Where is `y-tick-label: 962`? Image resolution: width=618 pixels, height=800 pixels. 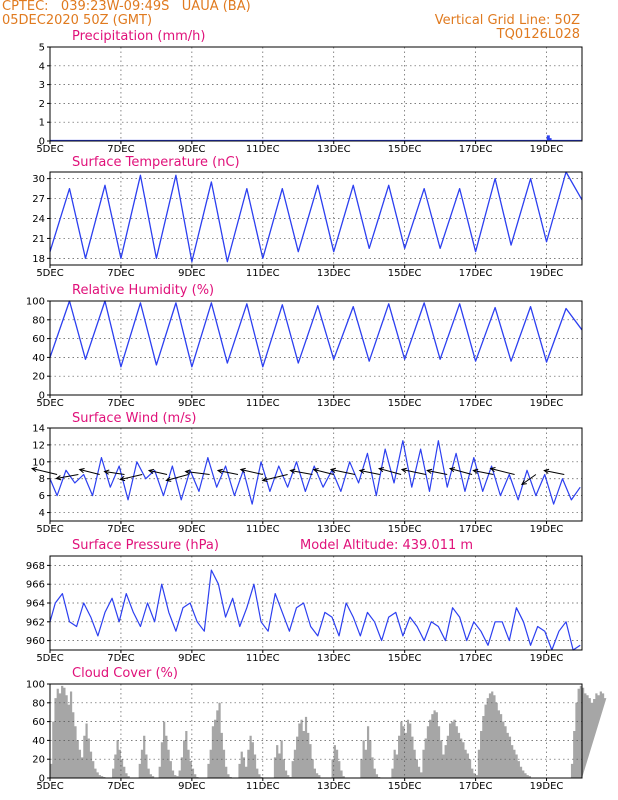
y-tick-label: 962 is located at coordinates (35, 622).